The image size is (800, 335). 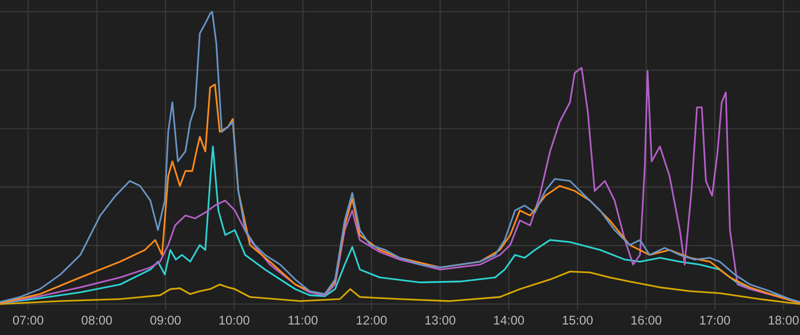 What do you see at coordinates (646, 320) in the screenshot?
I see `x-tick-label: 16:00` at bounding box center [646, 320].